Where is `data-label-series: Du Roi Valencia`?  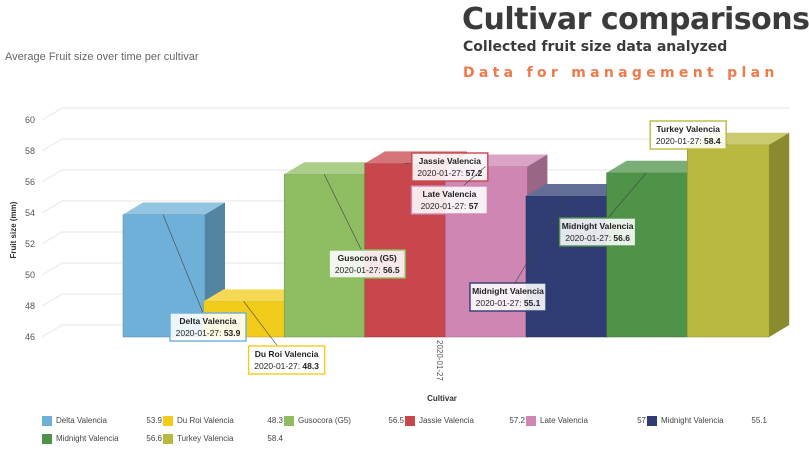 data-label-series: Du Roi Valencia is located at coordinates (287, 354).